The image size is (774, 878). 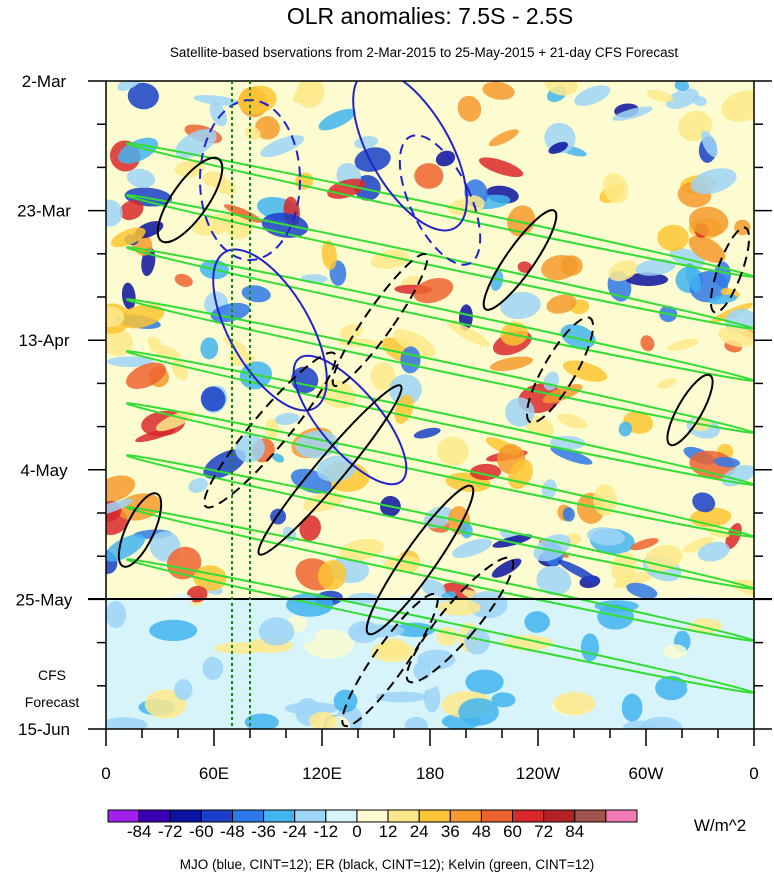 I want to click on forecast-label-line1: CFS, so click(x=52, y=675).